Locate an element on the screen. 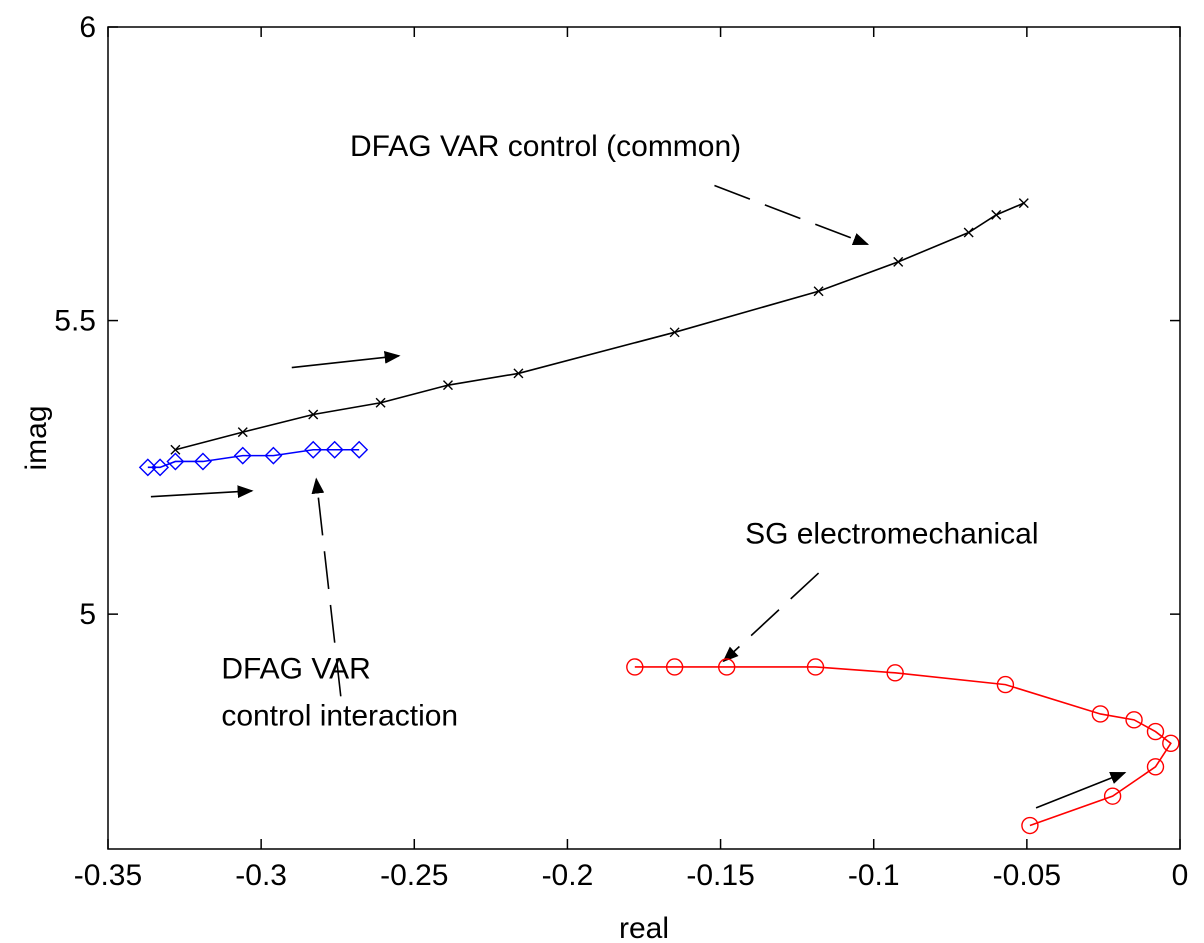 This screenshot has width=1204, height=943. annotation-label: DFAG VAR control (common) is located at coordinates (545, 146).